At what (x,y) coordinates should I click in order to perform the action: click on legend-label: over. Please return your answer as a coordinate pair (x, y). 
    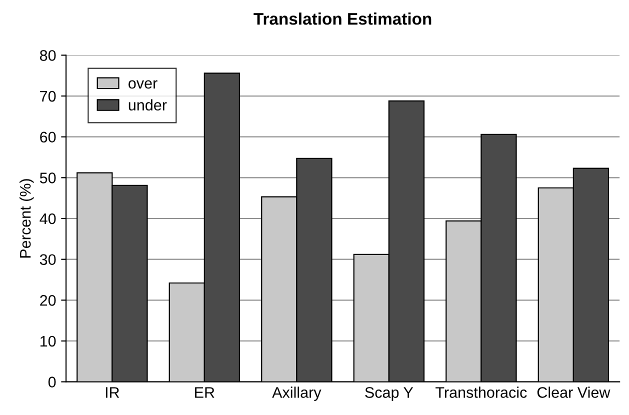
    Looking at the image, I should click on (143, 84).